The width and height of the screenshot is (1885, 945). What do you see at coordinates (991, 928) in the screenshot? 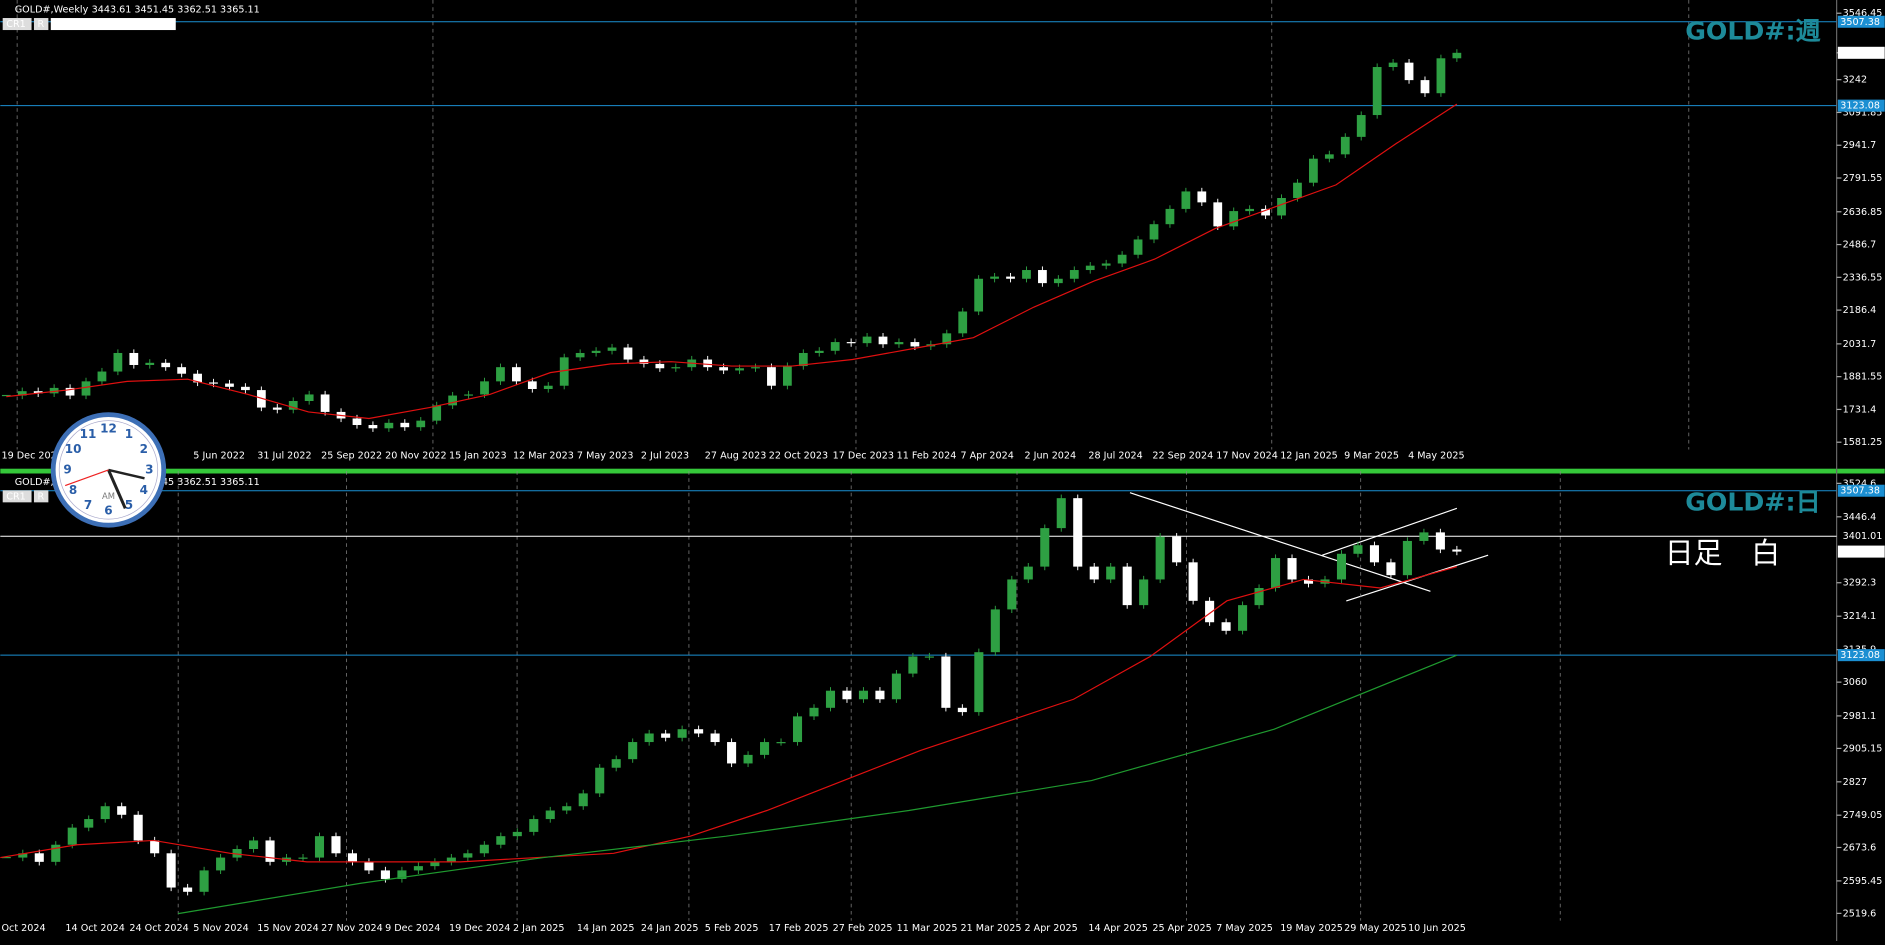
I see `x-tick-label: 21 Mar 2025` at bounding box center [991, 928].